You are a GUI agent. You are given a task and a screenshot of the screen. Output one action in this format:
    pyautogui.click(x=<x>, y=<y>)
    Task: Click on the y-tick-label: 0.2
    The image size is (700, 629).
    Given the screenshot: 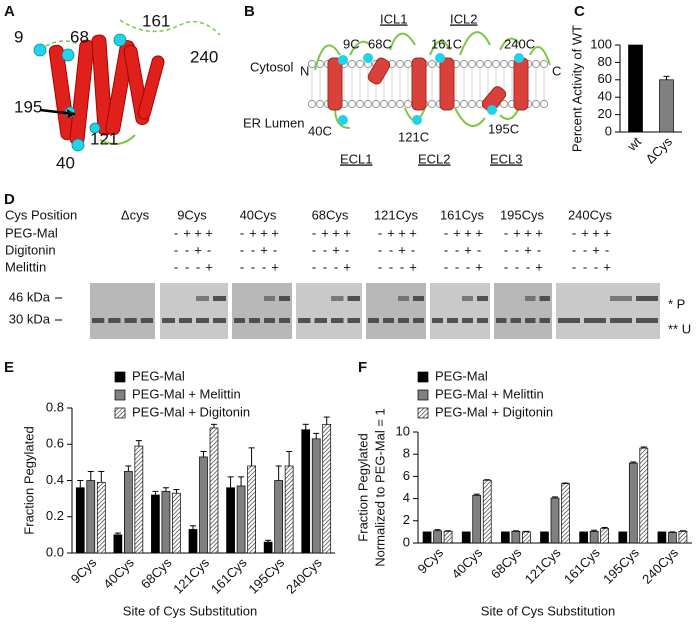 What is the action you would take?
    pyautogui.click(x=55, y=515)
    